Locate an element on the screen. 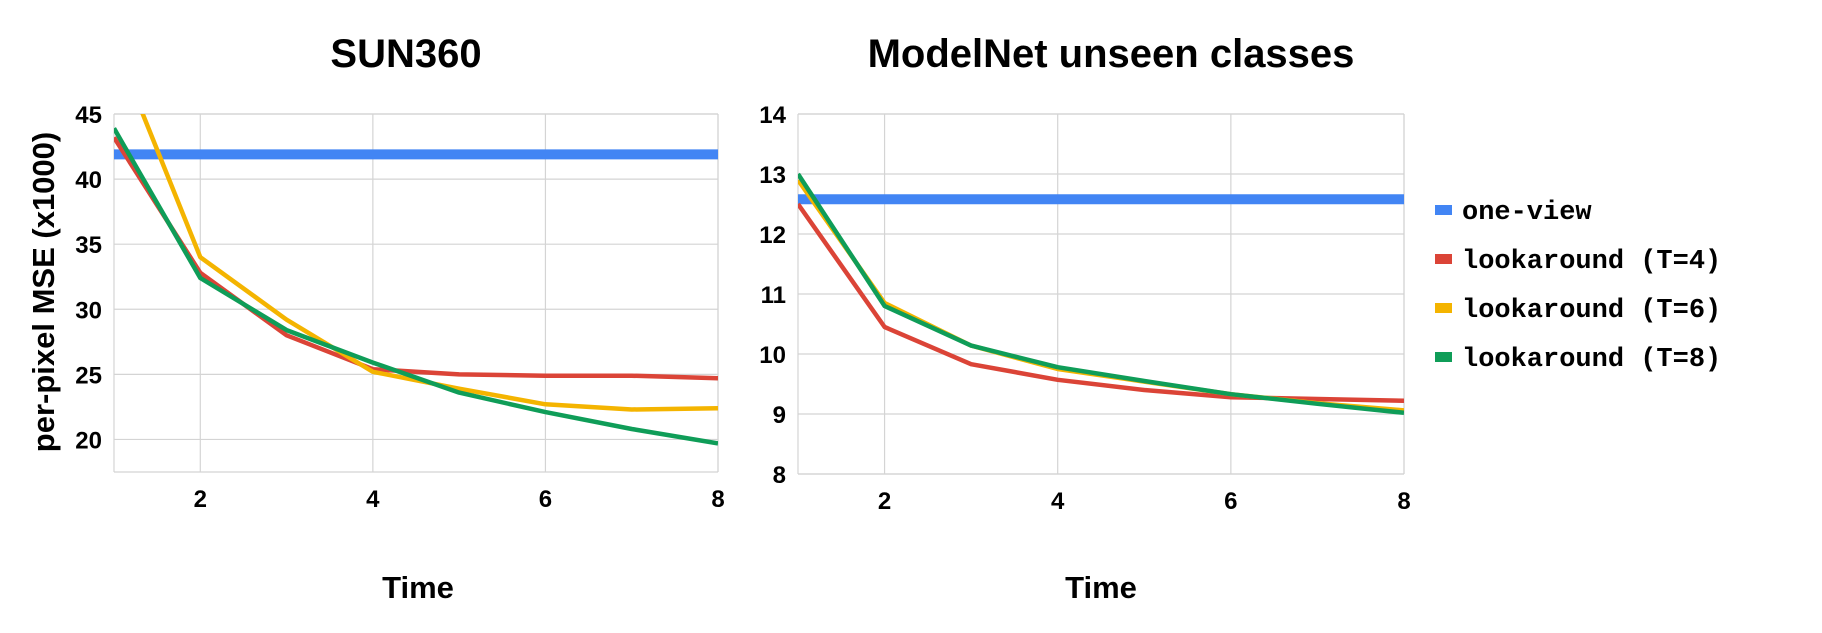 This screenshot has height=633, width=1822. y-tick-label: 10 is located at coordinates (772, 355).